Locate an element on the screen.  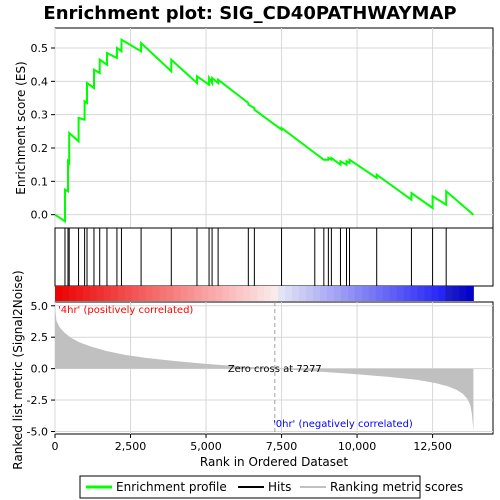
x-axis-label: Rank in Ordered Dataset is located at coordinates (274, 462).